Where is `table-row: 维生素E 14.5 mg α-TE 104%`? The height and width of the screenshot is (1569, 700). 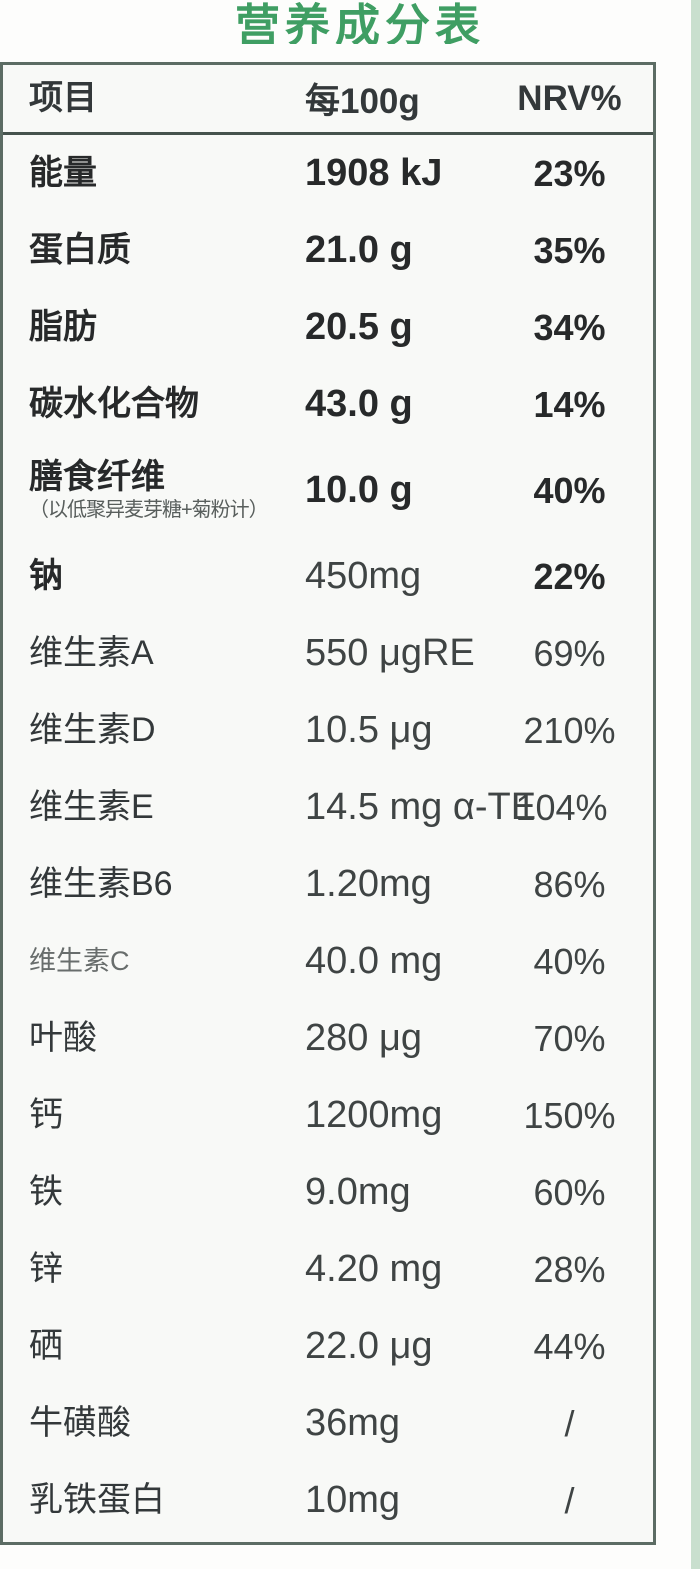
table-row: 维生素E 14.5 mg α-TE 104% is located at coordinates (328, 807).